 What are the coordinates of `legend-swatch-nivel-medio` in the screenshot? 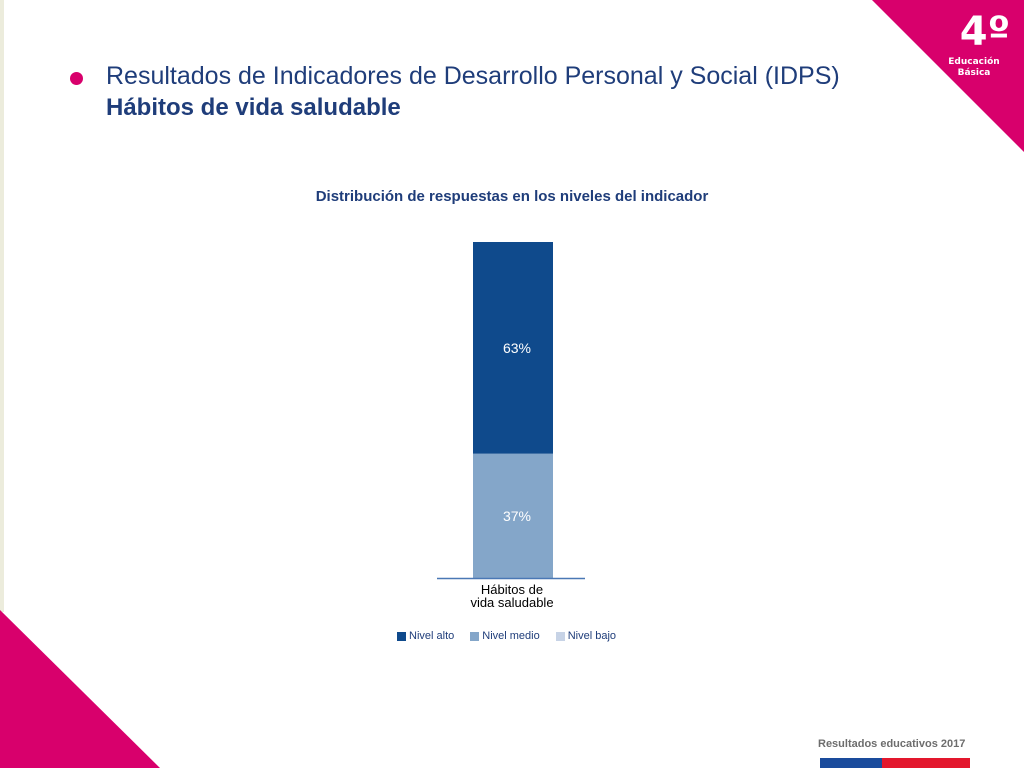 It's located at (475, 636).